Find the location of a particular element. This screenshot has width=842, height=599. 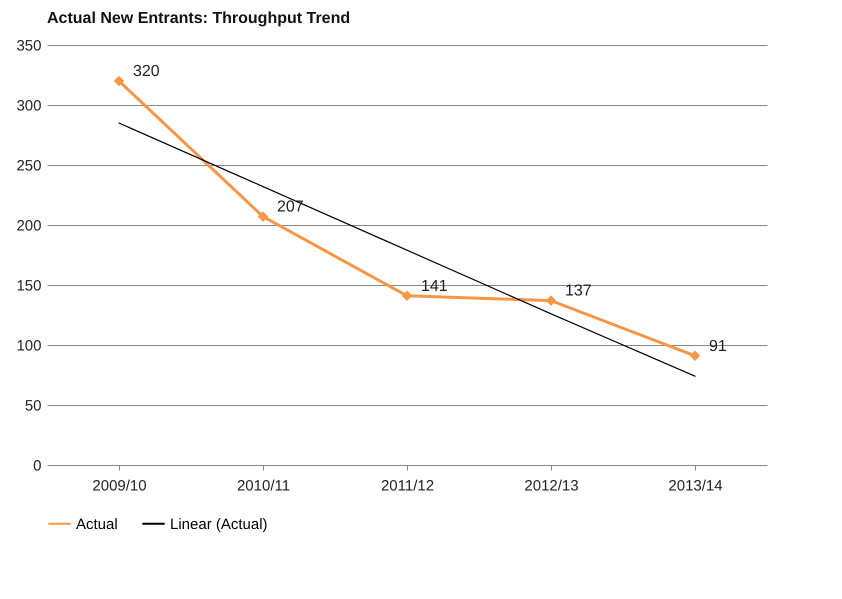

data-label: 207 is located at coordinates (290, 207).